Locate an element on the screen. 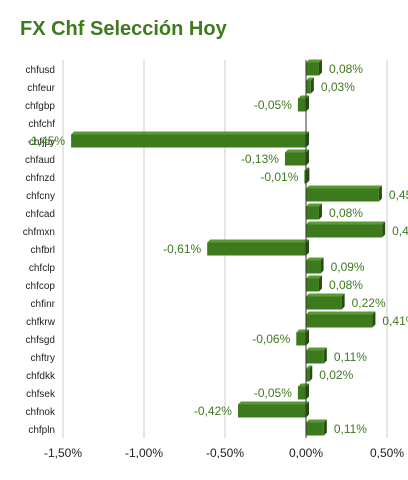 This screenshot has width=408, height=480. x-tick-label: 0,50% is located at coordinates (387, 453).